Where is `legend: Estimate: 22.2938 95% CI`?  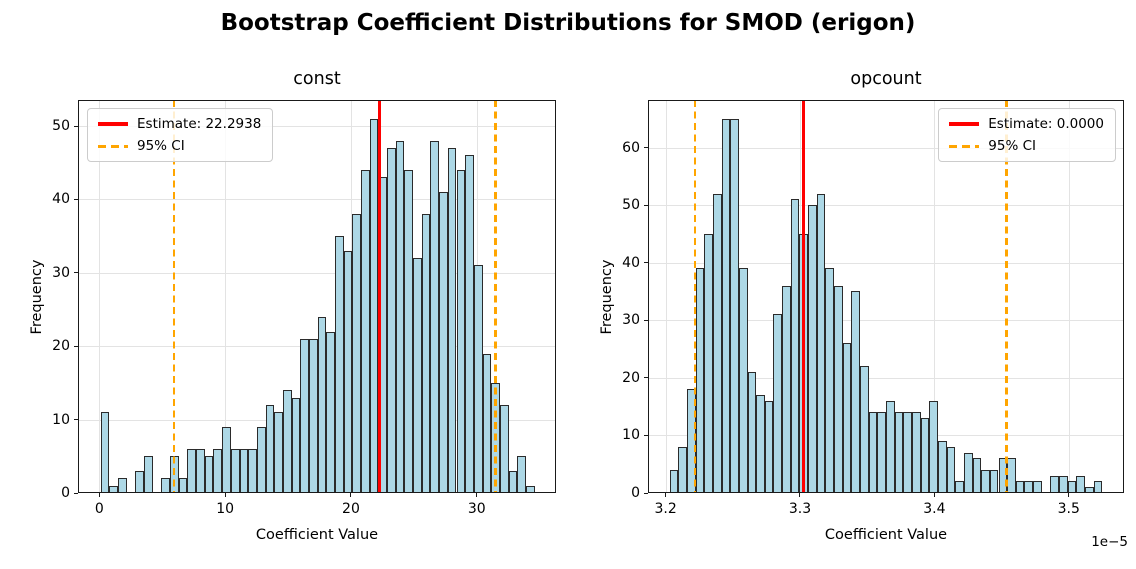
legend: Estimate: 22.2938 95% CI is located at coordinates (180, 135).